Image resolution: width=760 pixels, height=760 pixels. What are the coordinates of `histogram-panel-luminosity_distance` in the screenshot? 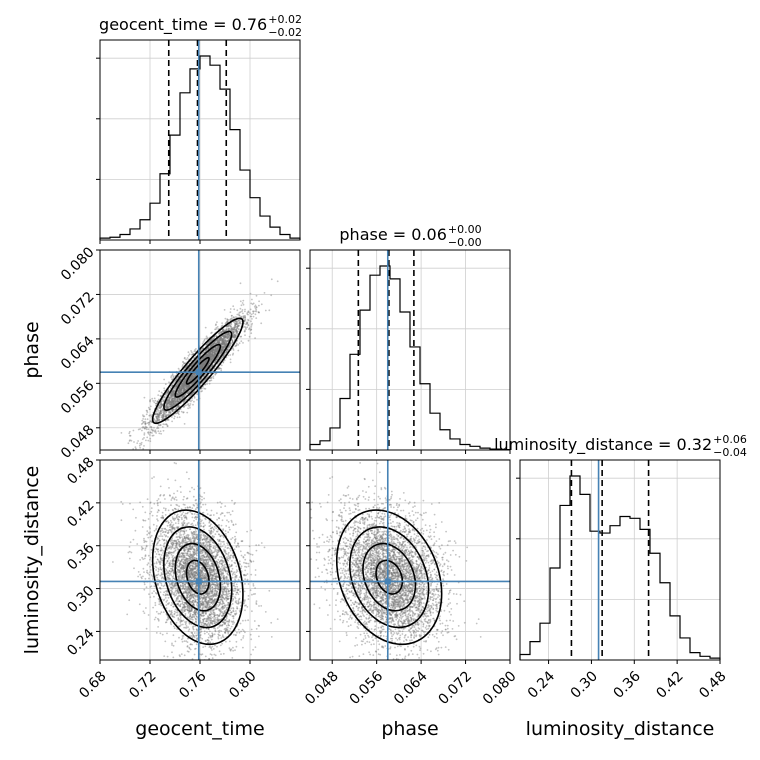 It's located at (618, 560).